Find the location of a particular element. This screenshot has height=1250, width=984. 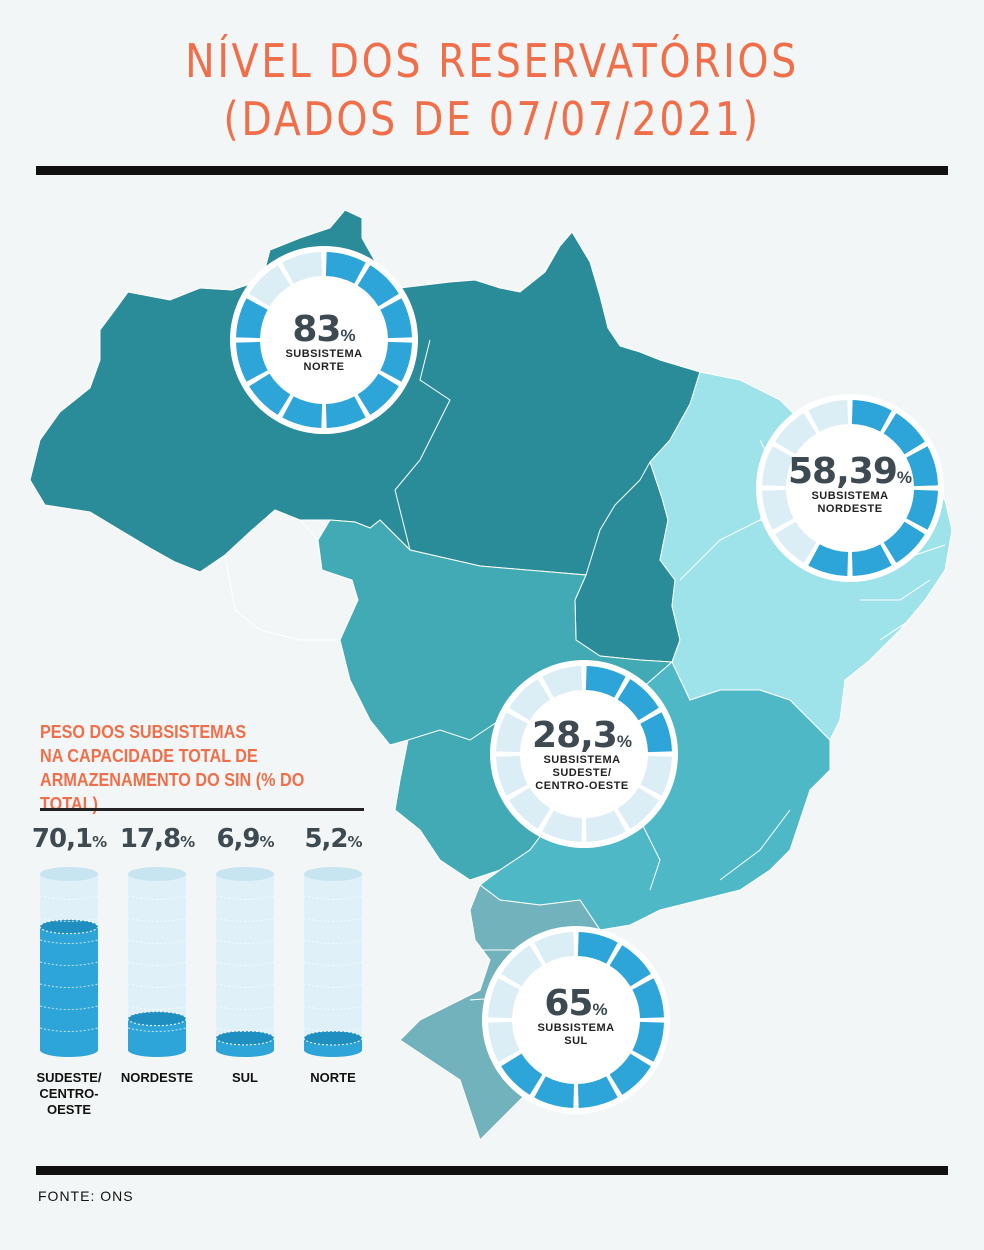

bar-category-label: NORDESTE is located at coordinates (157, 1077).